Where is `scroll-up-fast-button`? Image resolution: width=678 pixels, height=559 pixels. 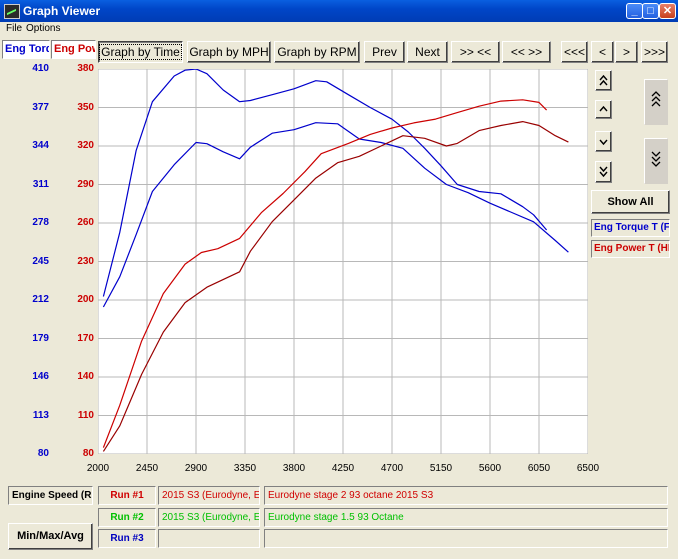
scroll-up-fast-button is located at coordinates (603, 80).